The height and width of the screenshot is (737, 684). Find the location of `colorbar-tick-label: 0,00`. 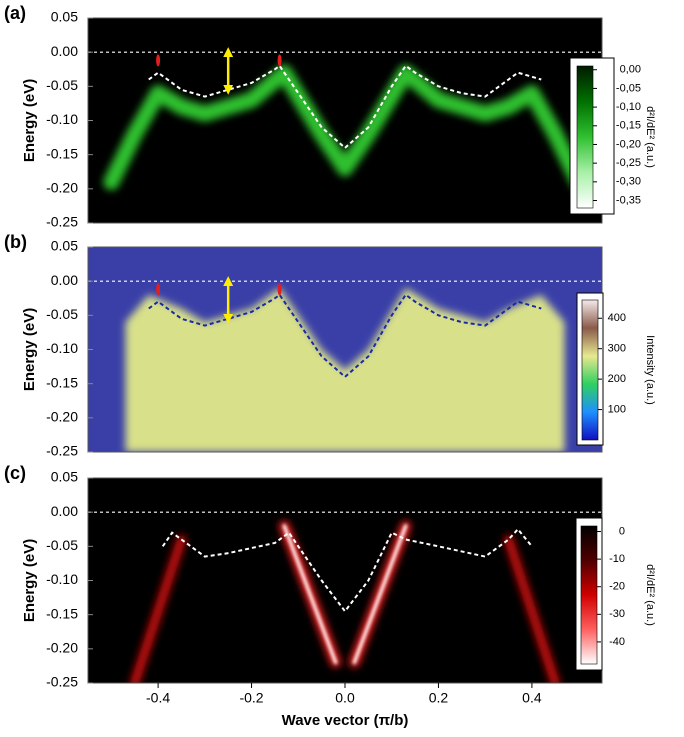

colorbar-tick-label: 0,00 is located at coordinates (630, 70).